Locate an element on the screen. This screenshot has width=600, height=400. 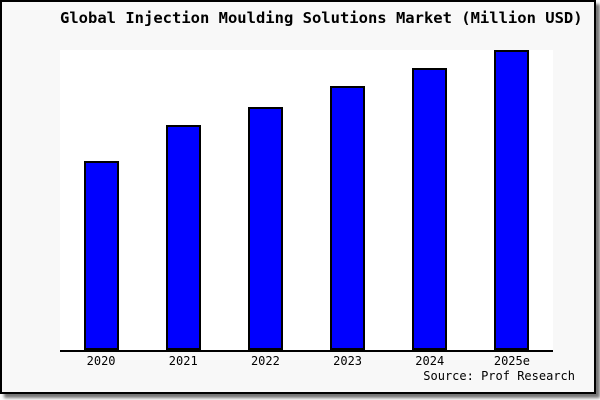
bar-2023 is located at coordinates (348, 218).